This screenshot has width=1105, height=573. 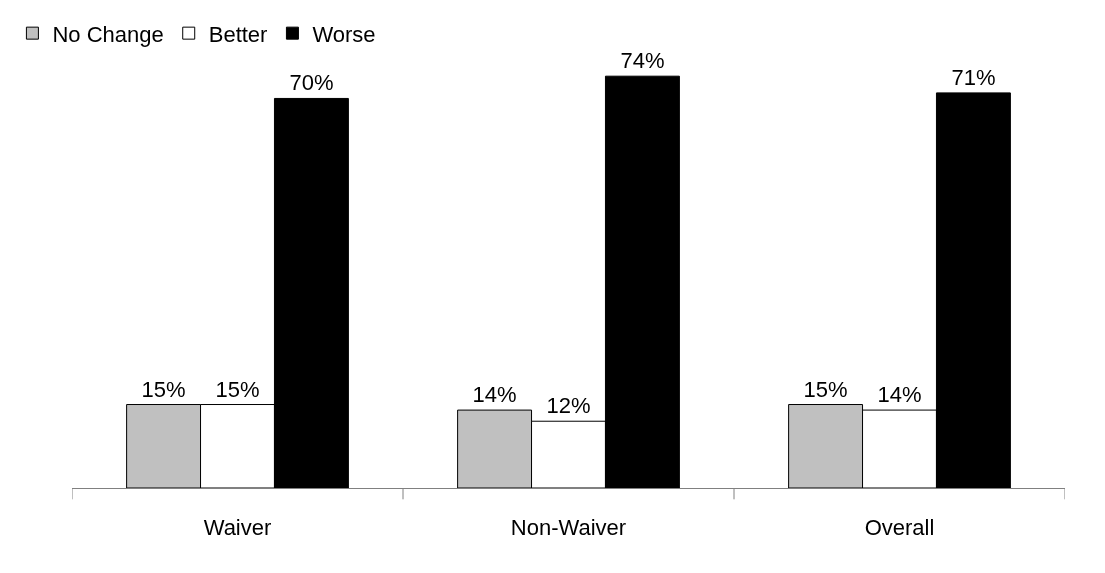 What do you see at coordinates (311, 83) in the screenshot?
I see `data-label: 70%` at bounding box center [311, 83].